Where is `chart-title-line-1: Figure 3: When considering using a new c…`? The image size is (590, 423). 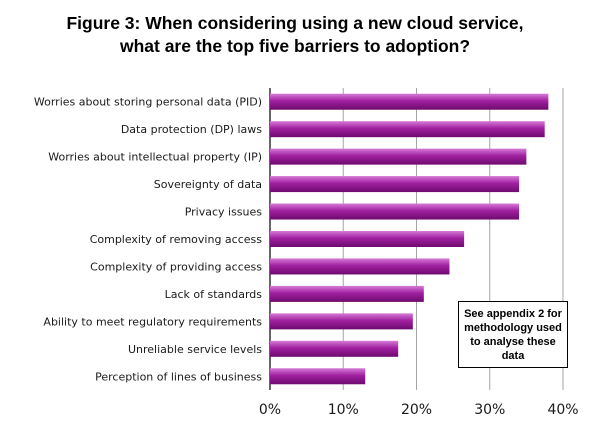
chart-title-line-1: Figure 3: When considering using a new c… is located at coordinates (295, 23).